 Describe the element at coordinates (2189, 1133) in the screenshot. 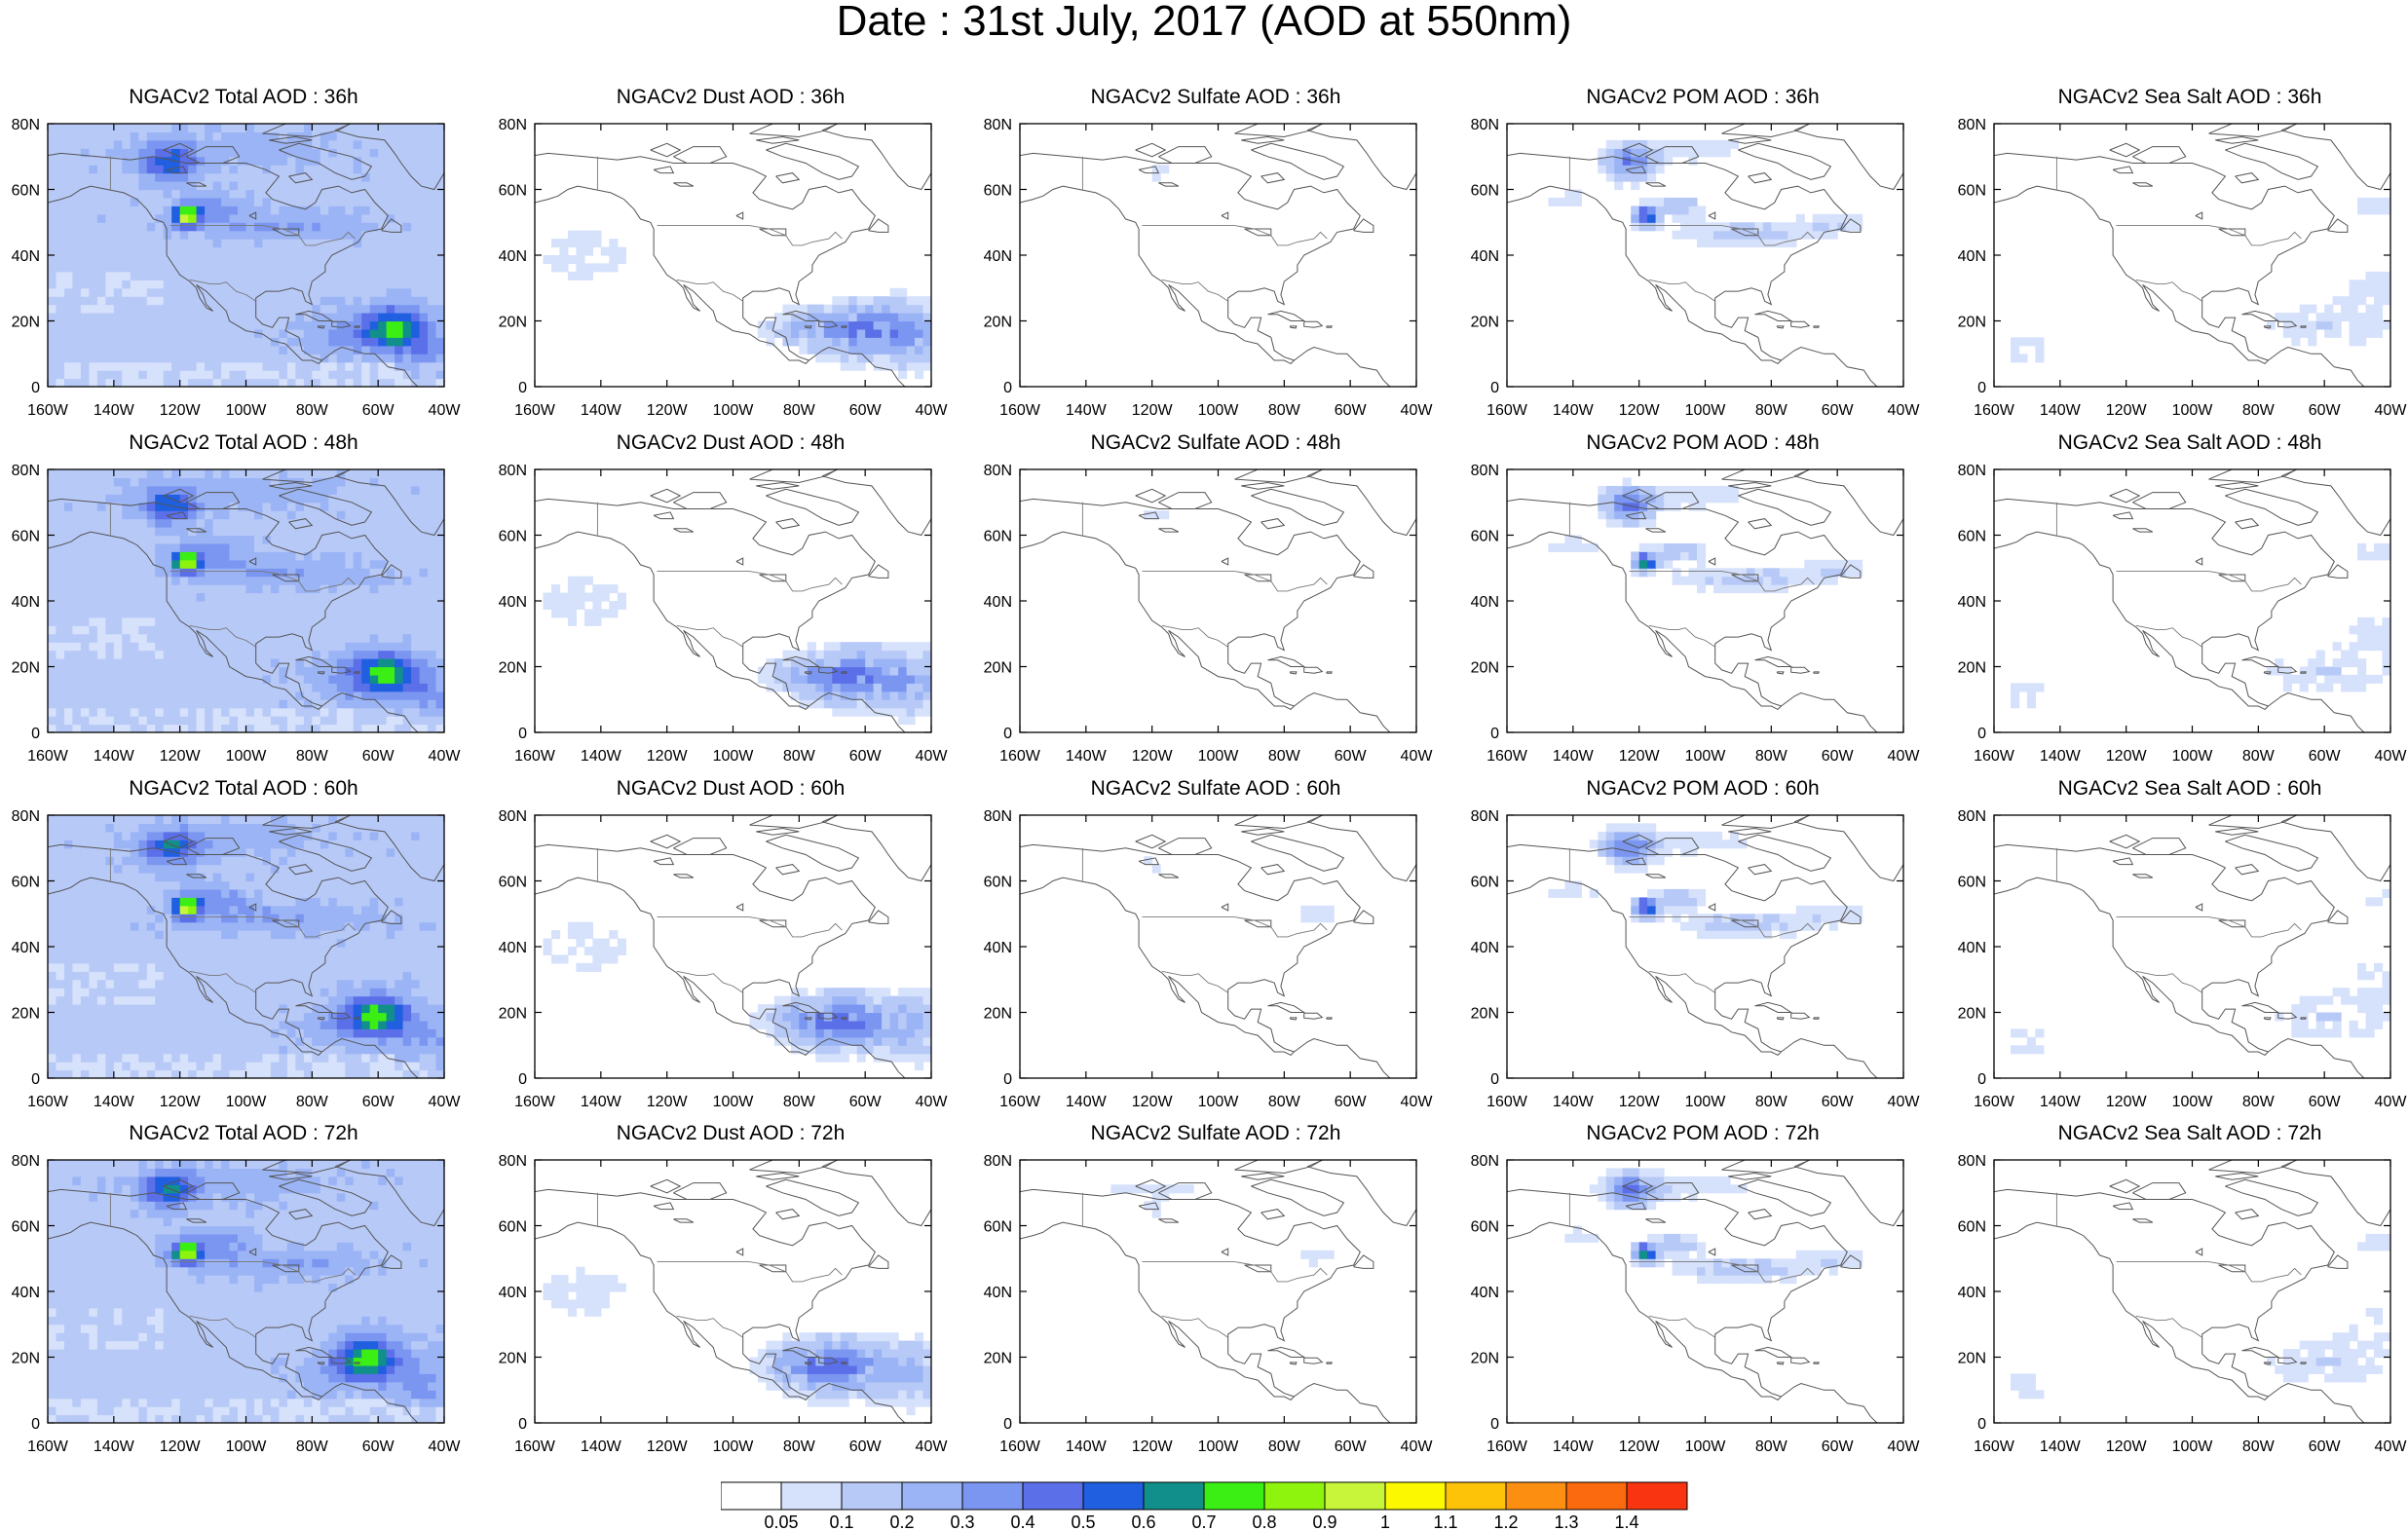

I see `panel-title: NGACv2 Sea Salt AOD : 72h` at that location.